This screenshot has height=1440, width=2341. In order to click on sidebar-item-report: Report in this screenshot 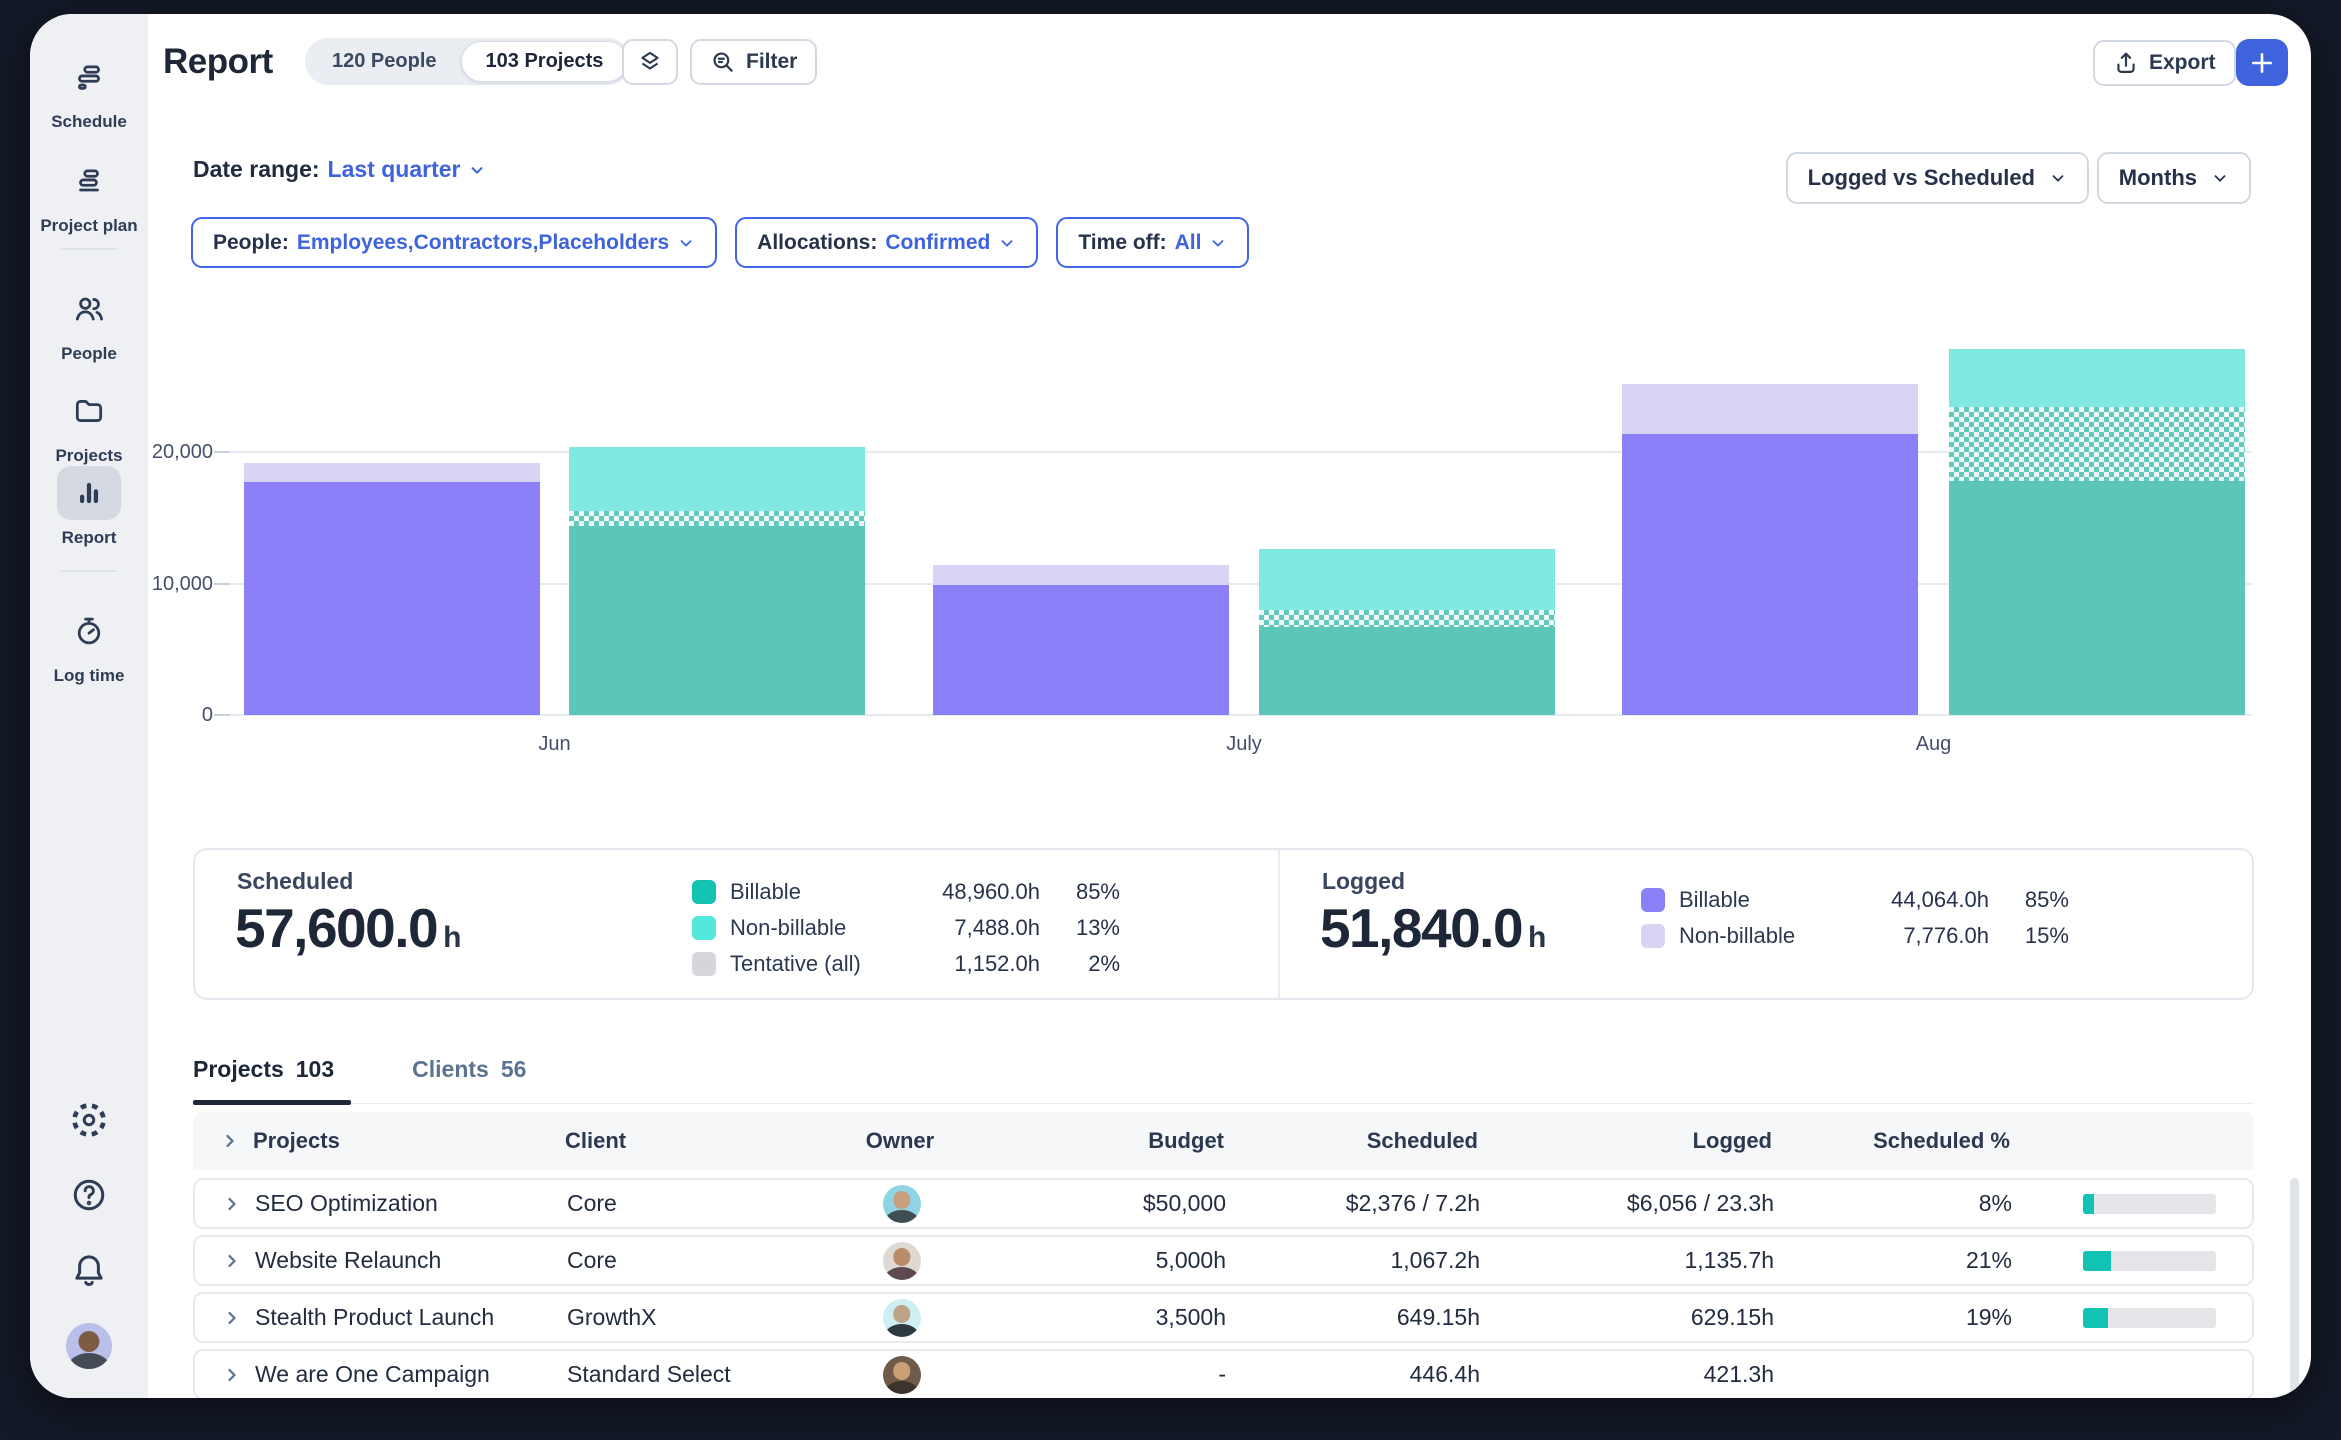, I will do `click(89, 507)`.